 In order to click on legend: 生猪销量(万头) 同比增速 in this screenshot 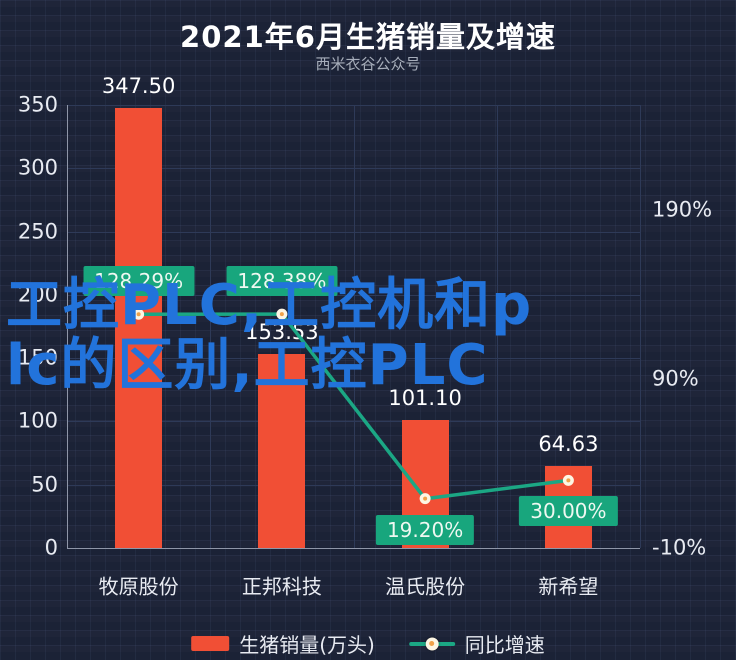, I will do `click(368, 643)`.